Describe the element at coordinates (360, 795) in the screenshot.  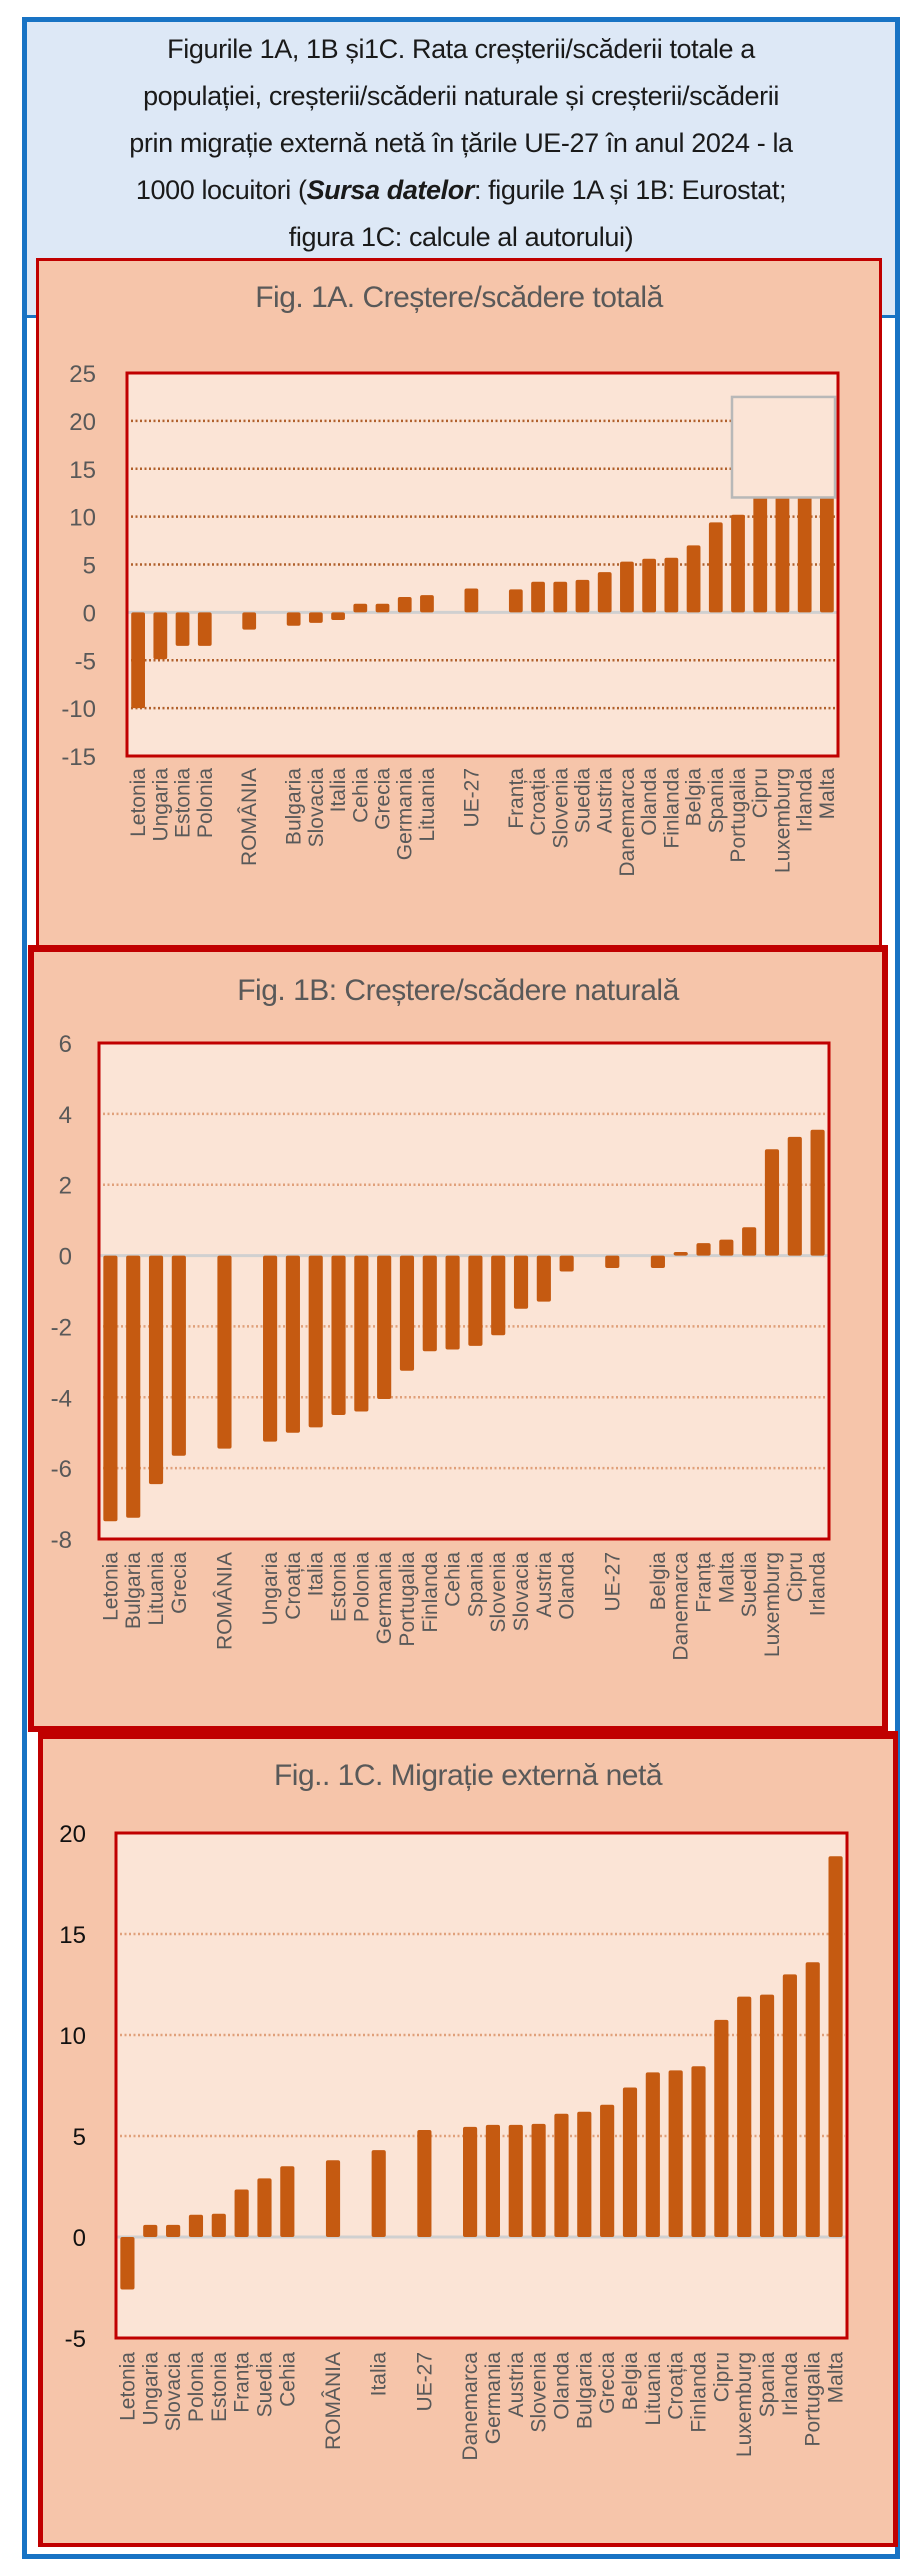
I see `x-tick-label: Cehia` at that location.